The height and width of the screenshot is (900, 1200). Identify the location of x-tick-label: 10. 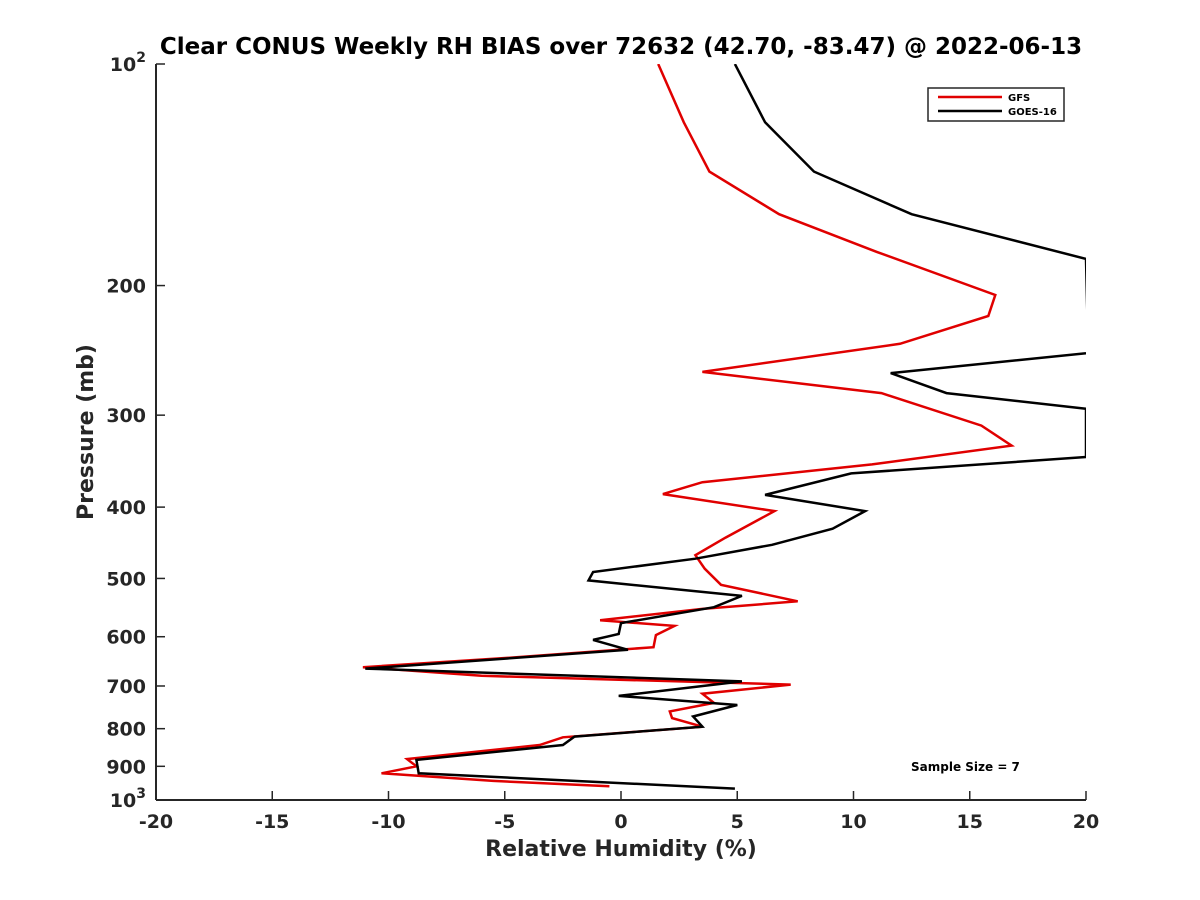
(853, 822).